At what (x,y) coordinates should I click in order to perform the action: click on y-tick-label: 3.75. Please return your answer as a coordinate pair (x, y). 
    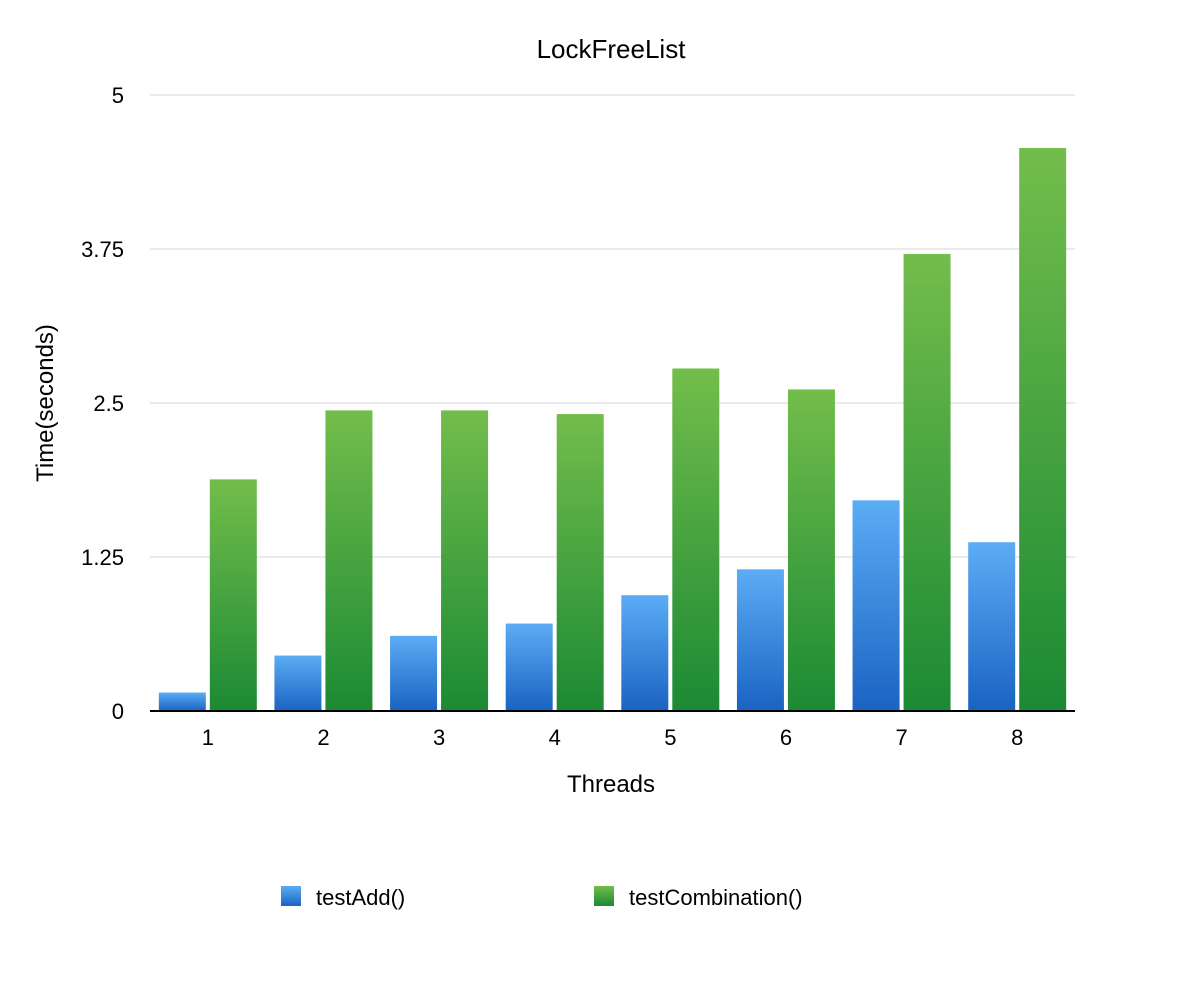
    Looking at the image, I should click on (102, 249).